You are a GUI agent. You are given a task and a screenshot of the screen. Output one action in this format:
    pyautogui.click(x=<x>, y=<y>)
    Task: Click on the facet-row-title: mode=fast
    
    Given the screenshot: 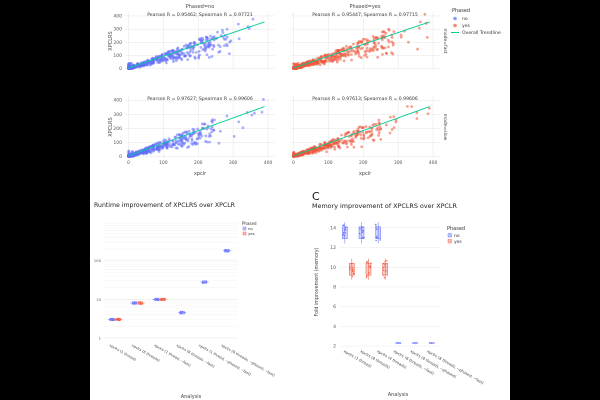 What is the action you would take?
    pyautogui.click(x=445, y=41)
    